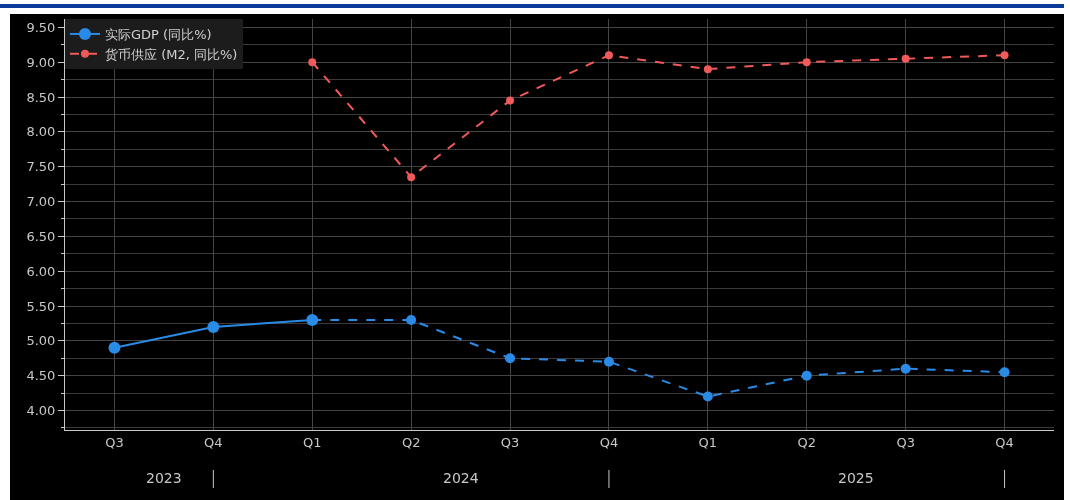 The width and height of the screenshot is (1070, 500). I want to click on y-tick-label: 6.00, so click(41, 271).